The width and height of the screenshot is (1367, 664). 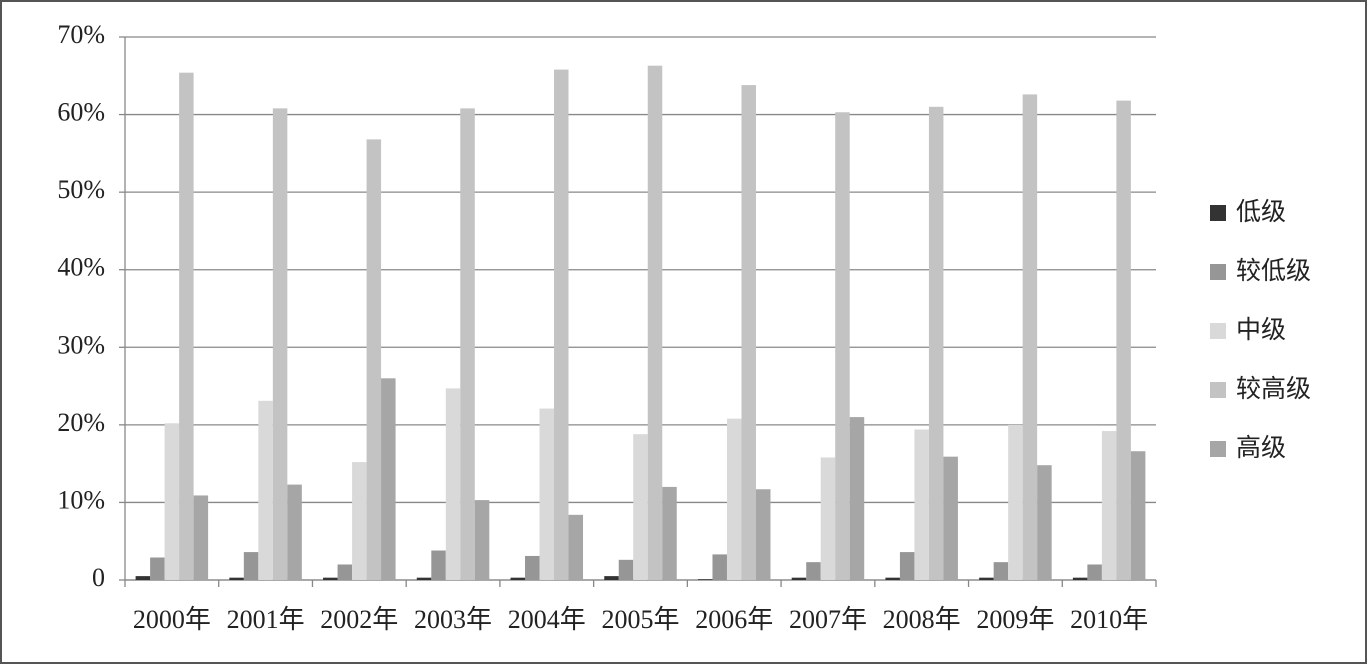 I want to click on legend-label: 较低级, so click(x=1273, y=270).